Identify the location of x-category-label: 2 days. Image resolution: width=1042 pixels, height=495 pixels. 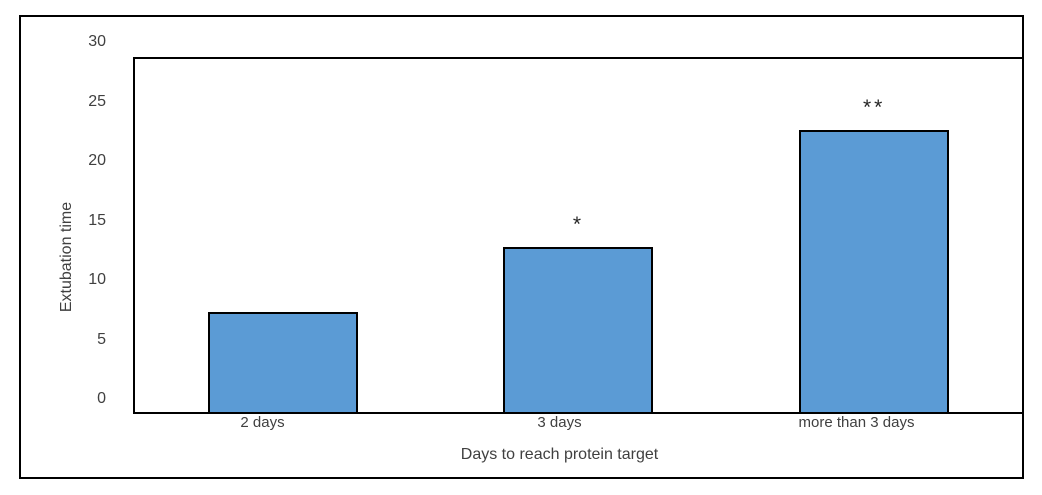
(262, 422).